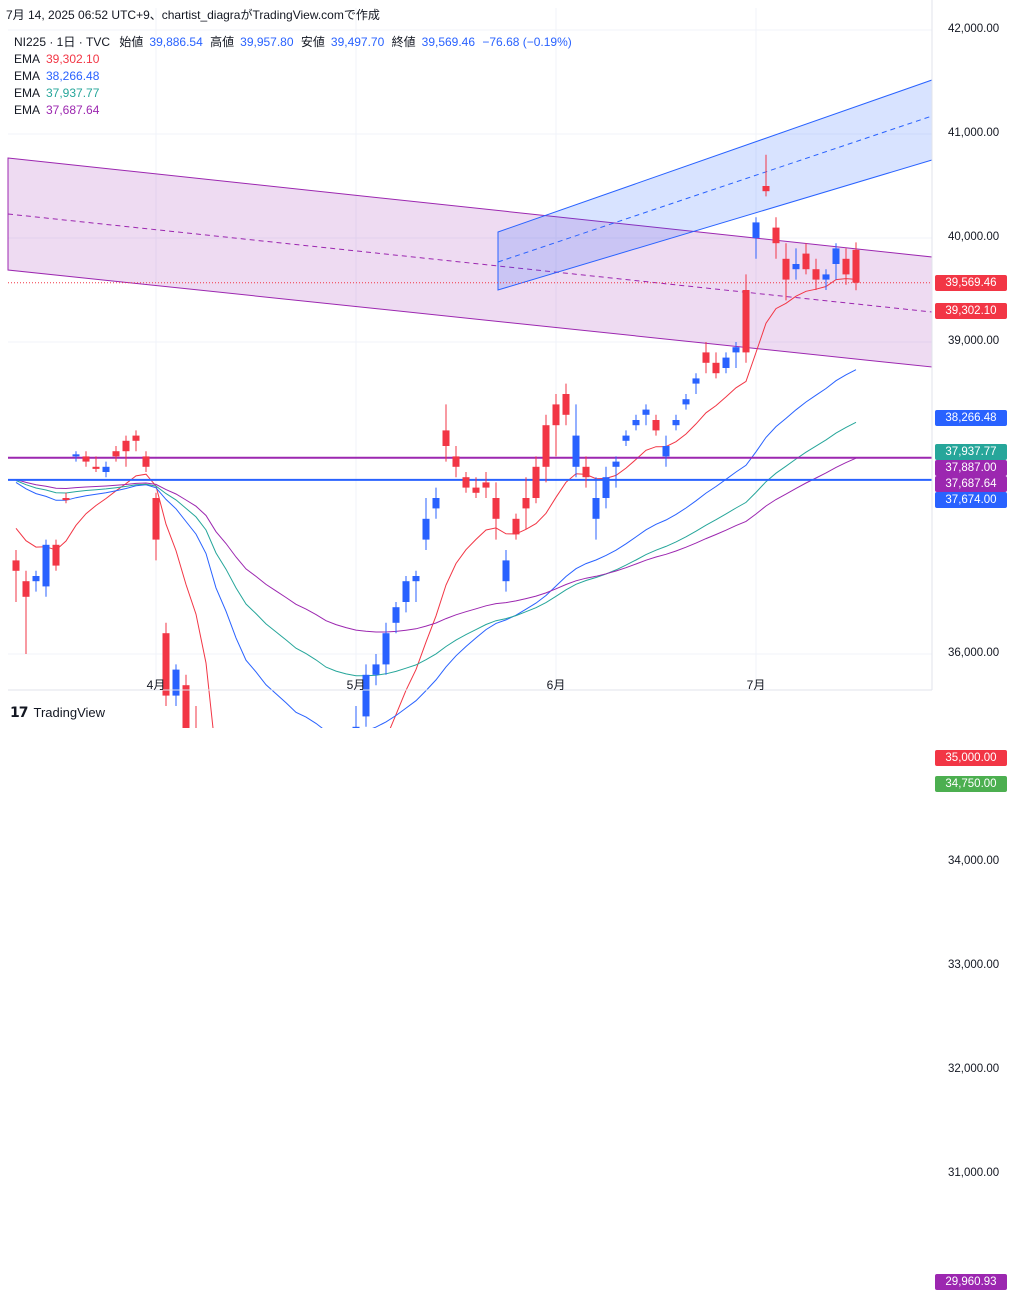 Image resolution: width=1024 pixels, height=1290 pixels. Describe the element at coordinates (293, 59) in the screenshot. I see `ema-row-1: EMA 39,302.10` at that location.